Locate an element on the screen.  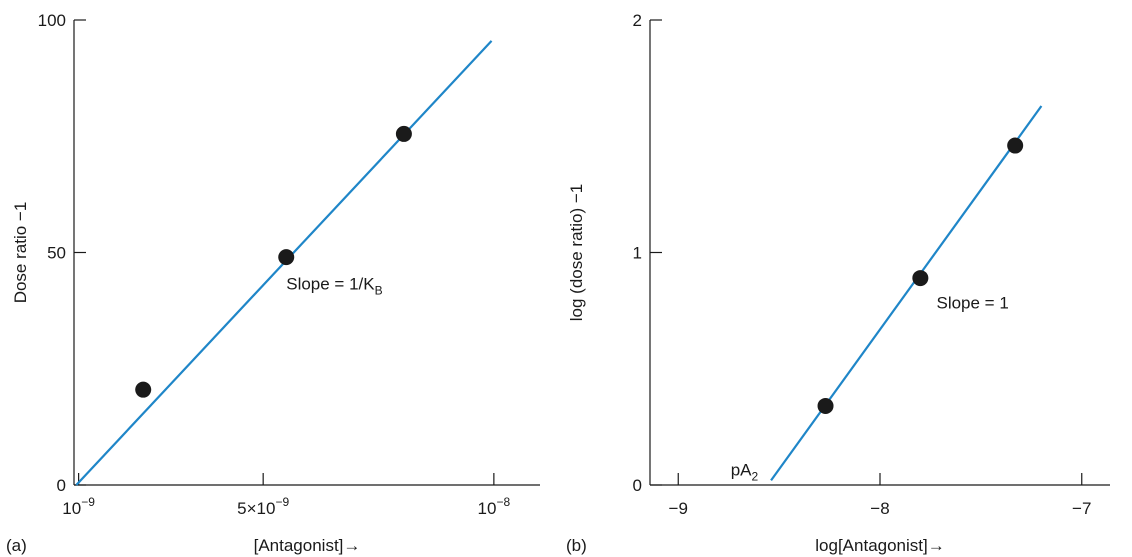
x-tick-label: −9 is located at coordinates (678, 508).